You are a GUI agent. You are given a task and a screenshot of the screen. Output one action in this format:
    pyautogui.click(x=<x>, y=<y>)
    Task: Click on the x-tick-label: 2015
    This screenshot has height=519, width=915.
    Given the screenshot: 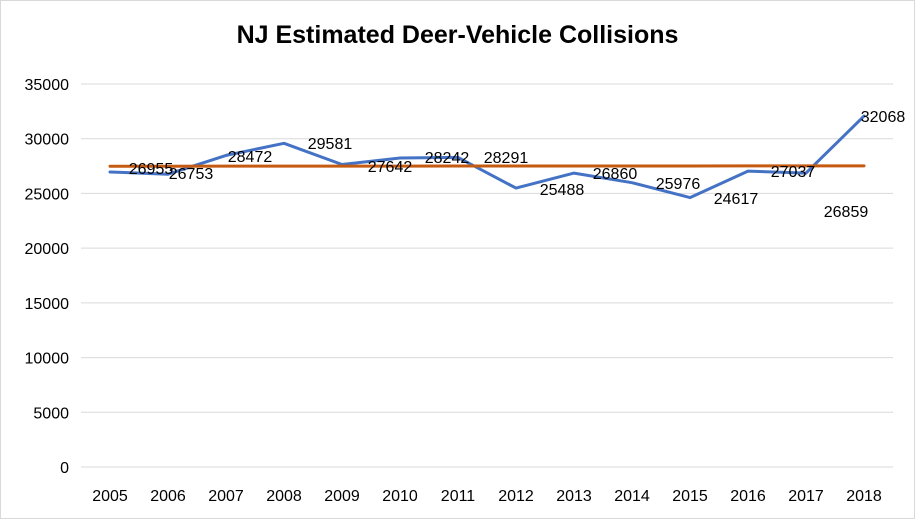 What is the action you would take?
    pyautogui.click(x=690, y=496)
    